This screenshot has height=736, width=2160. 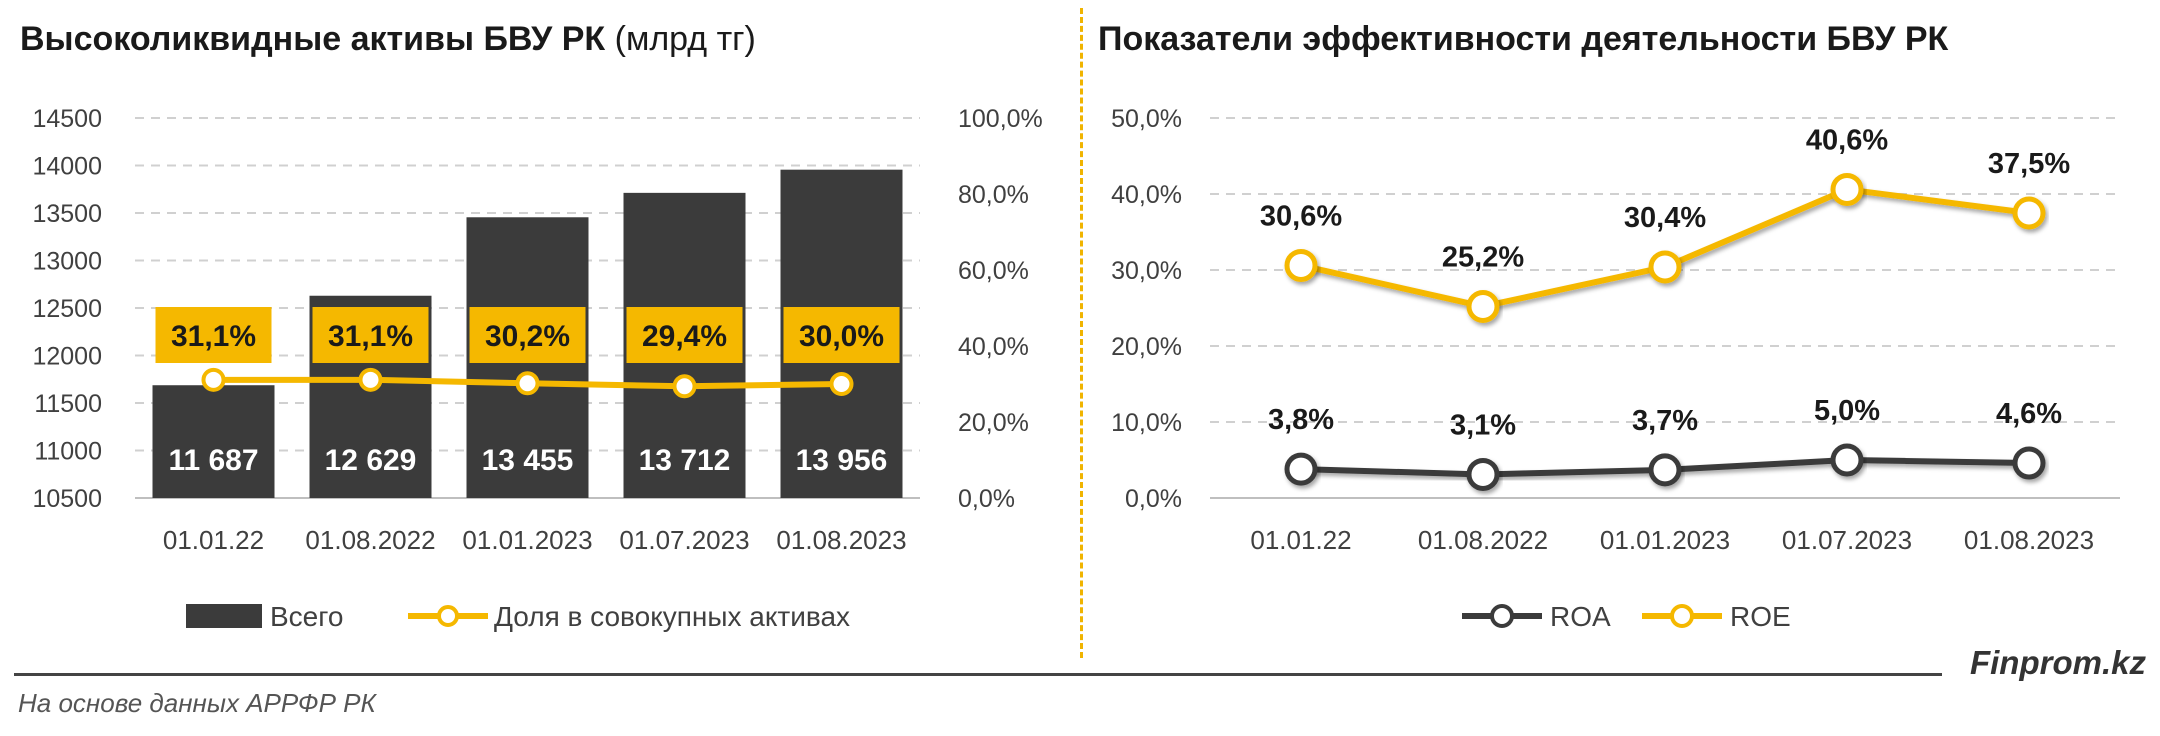 I want to click on y-tick-label: 20,0%, so click(x=1146, y=347).